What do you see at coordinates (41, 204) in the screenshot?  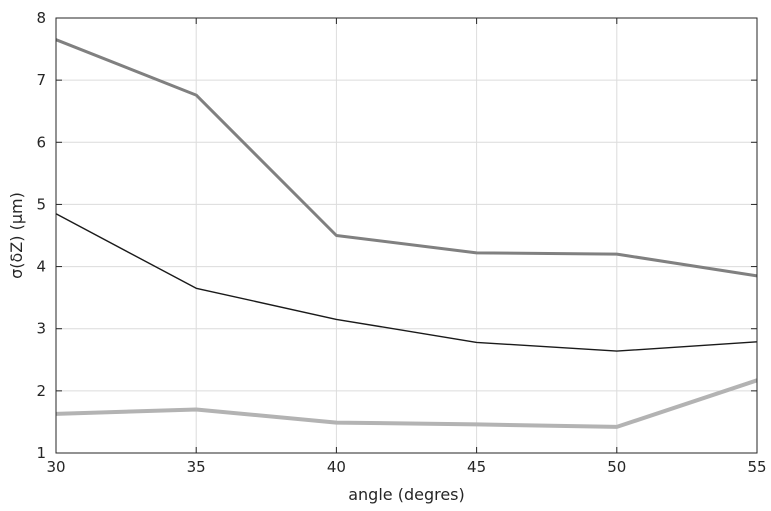 I see `y-tick-label: 5` at bounding box center [41, 204].